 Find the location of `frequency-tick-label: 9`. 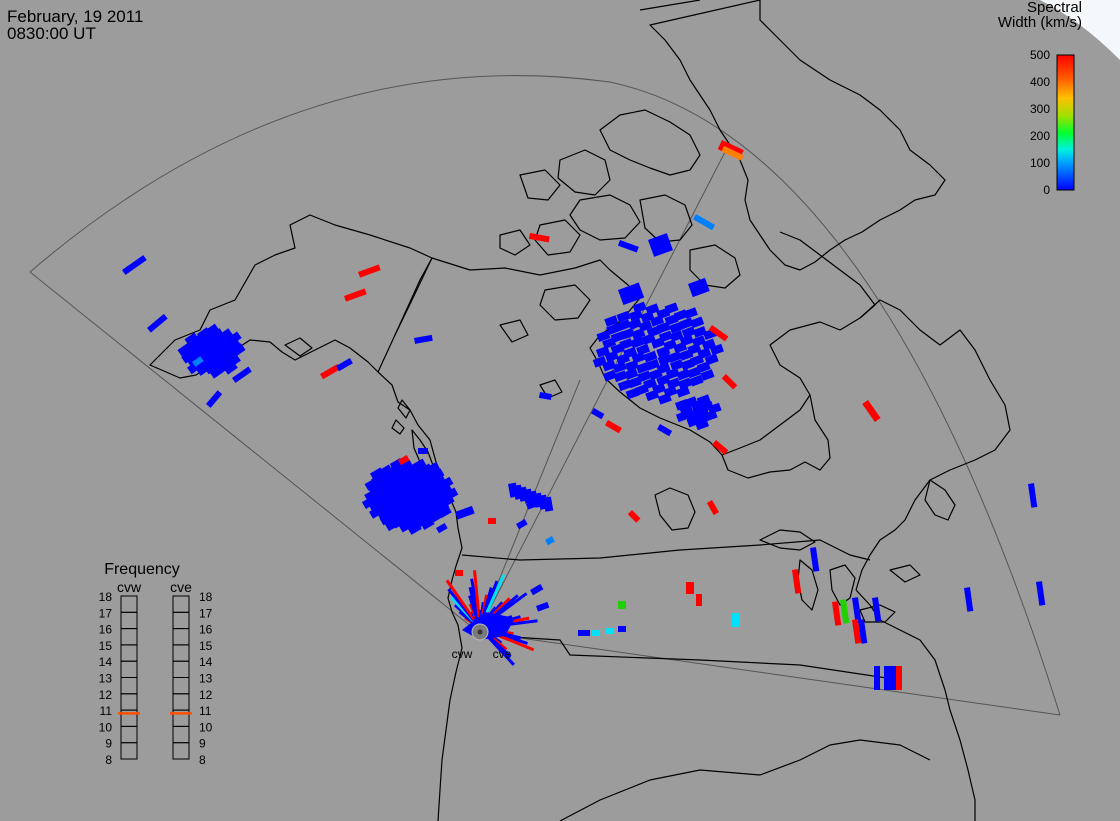

frequency-tick-label: 9 is located at coordinates (202, 744).